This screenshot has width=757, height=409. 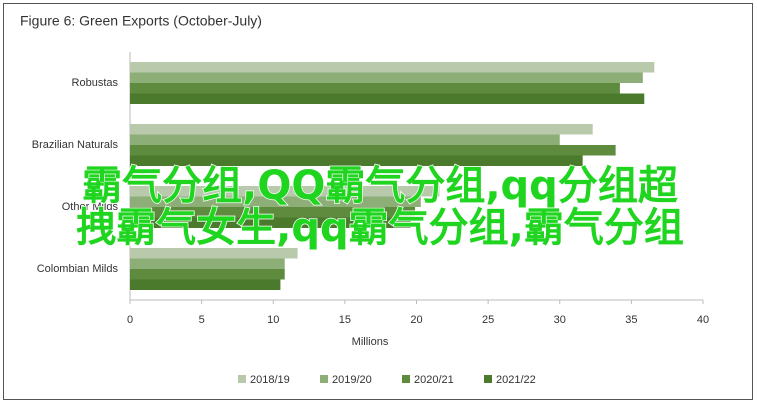 I want to click on x-axis-label: Millions, so click(x=370, y=342).